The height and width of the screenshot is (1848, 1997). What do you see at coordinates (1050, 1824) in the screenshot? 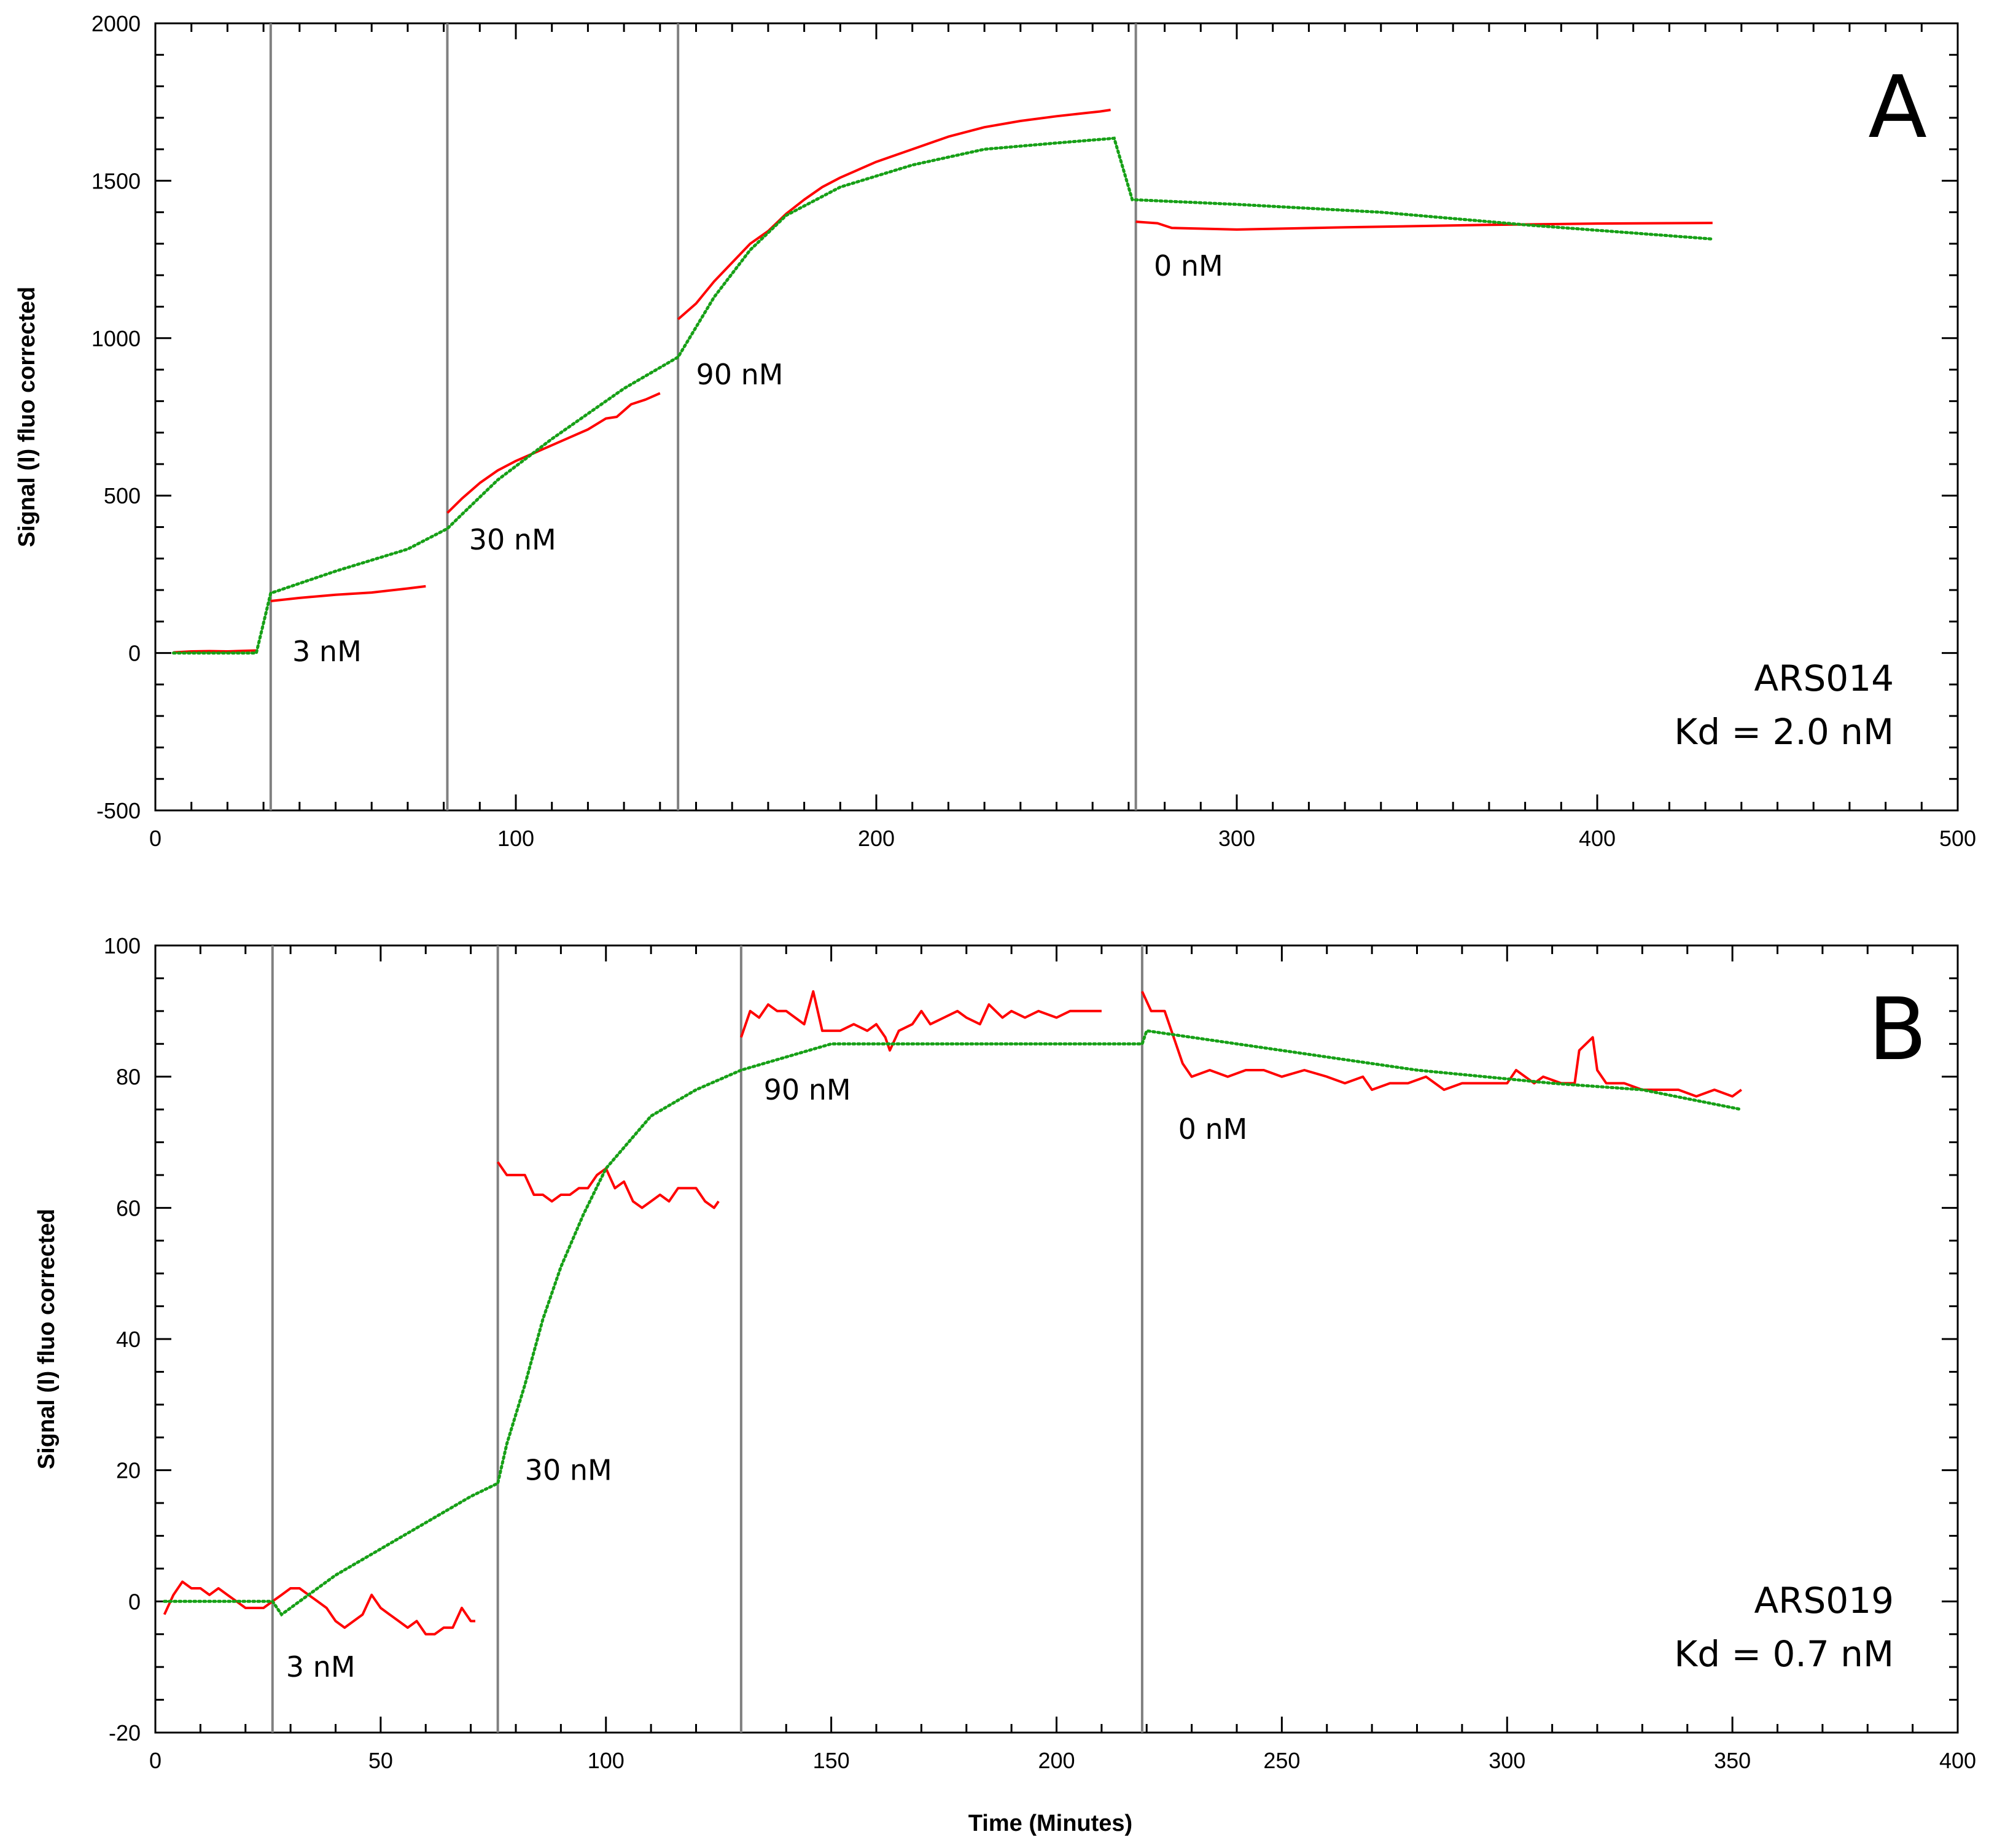
I see `x-axis-title: Time (Minutes)` at bounding box center [1050, 1824].